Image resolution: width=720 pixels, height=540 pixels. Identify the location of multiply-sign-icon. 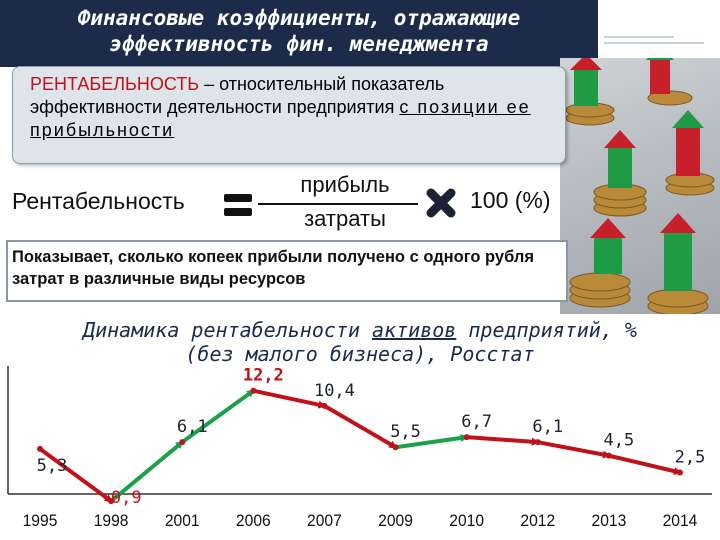
(441, 205).